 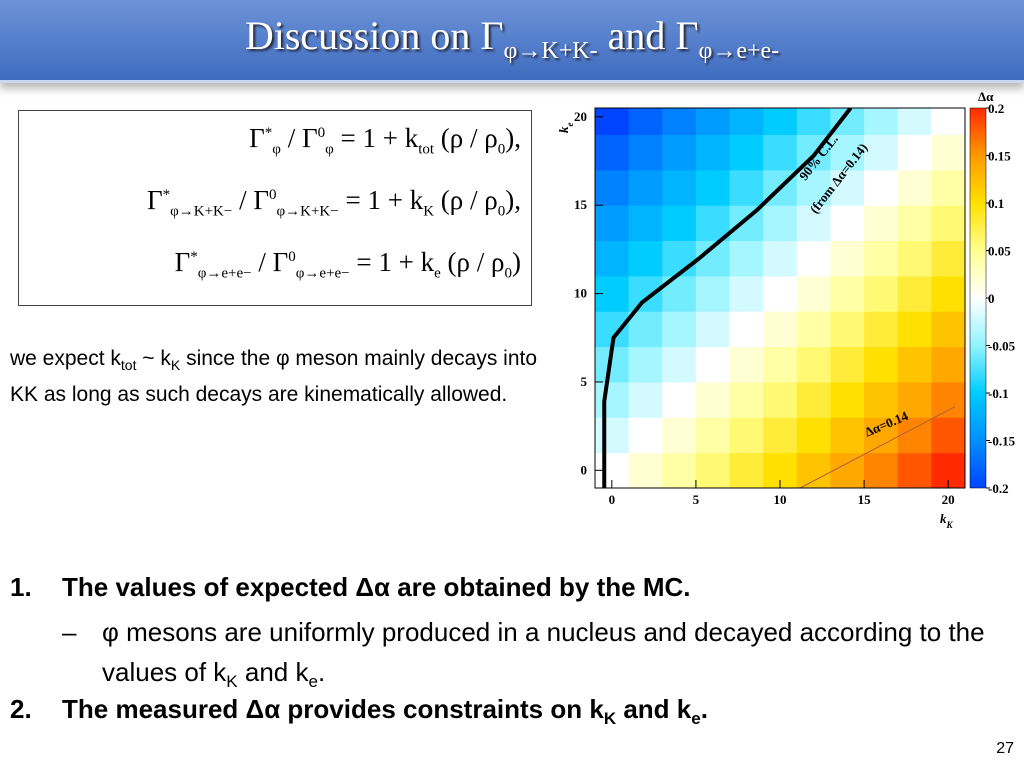 What do you see at coordinates (512, 38) in the screenshot?
I see `slide-title: Discussion on Γφ→K+K- and Γφ→e+e-` at bounding box center [512, 38].